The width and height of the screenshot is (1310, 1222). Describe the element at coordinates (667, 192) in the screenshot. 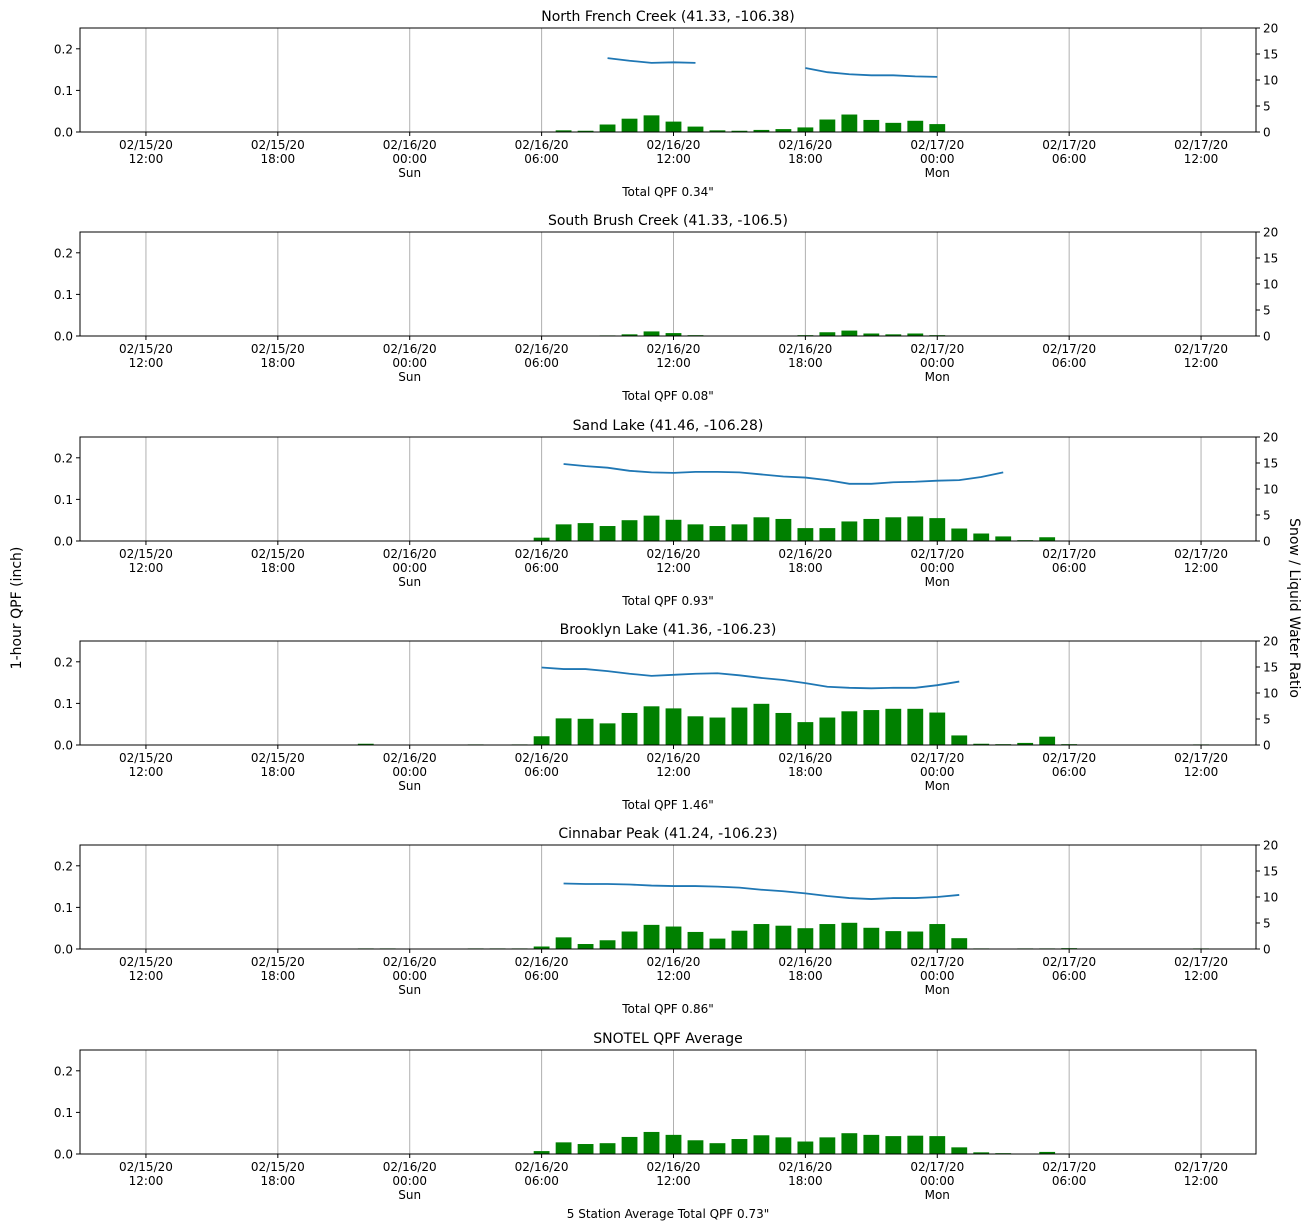

I see `total-qpf-label: Total QPF 0.34"` at that location.